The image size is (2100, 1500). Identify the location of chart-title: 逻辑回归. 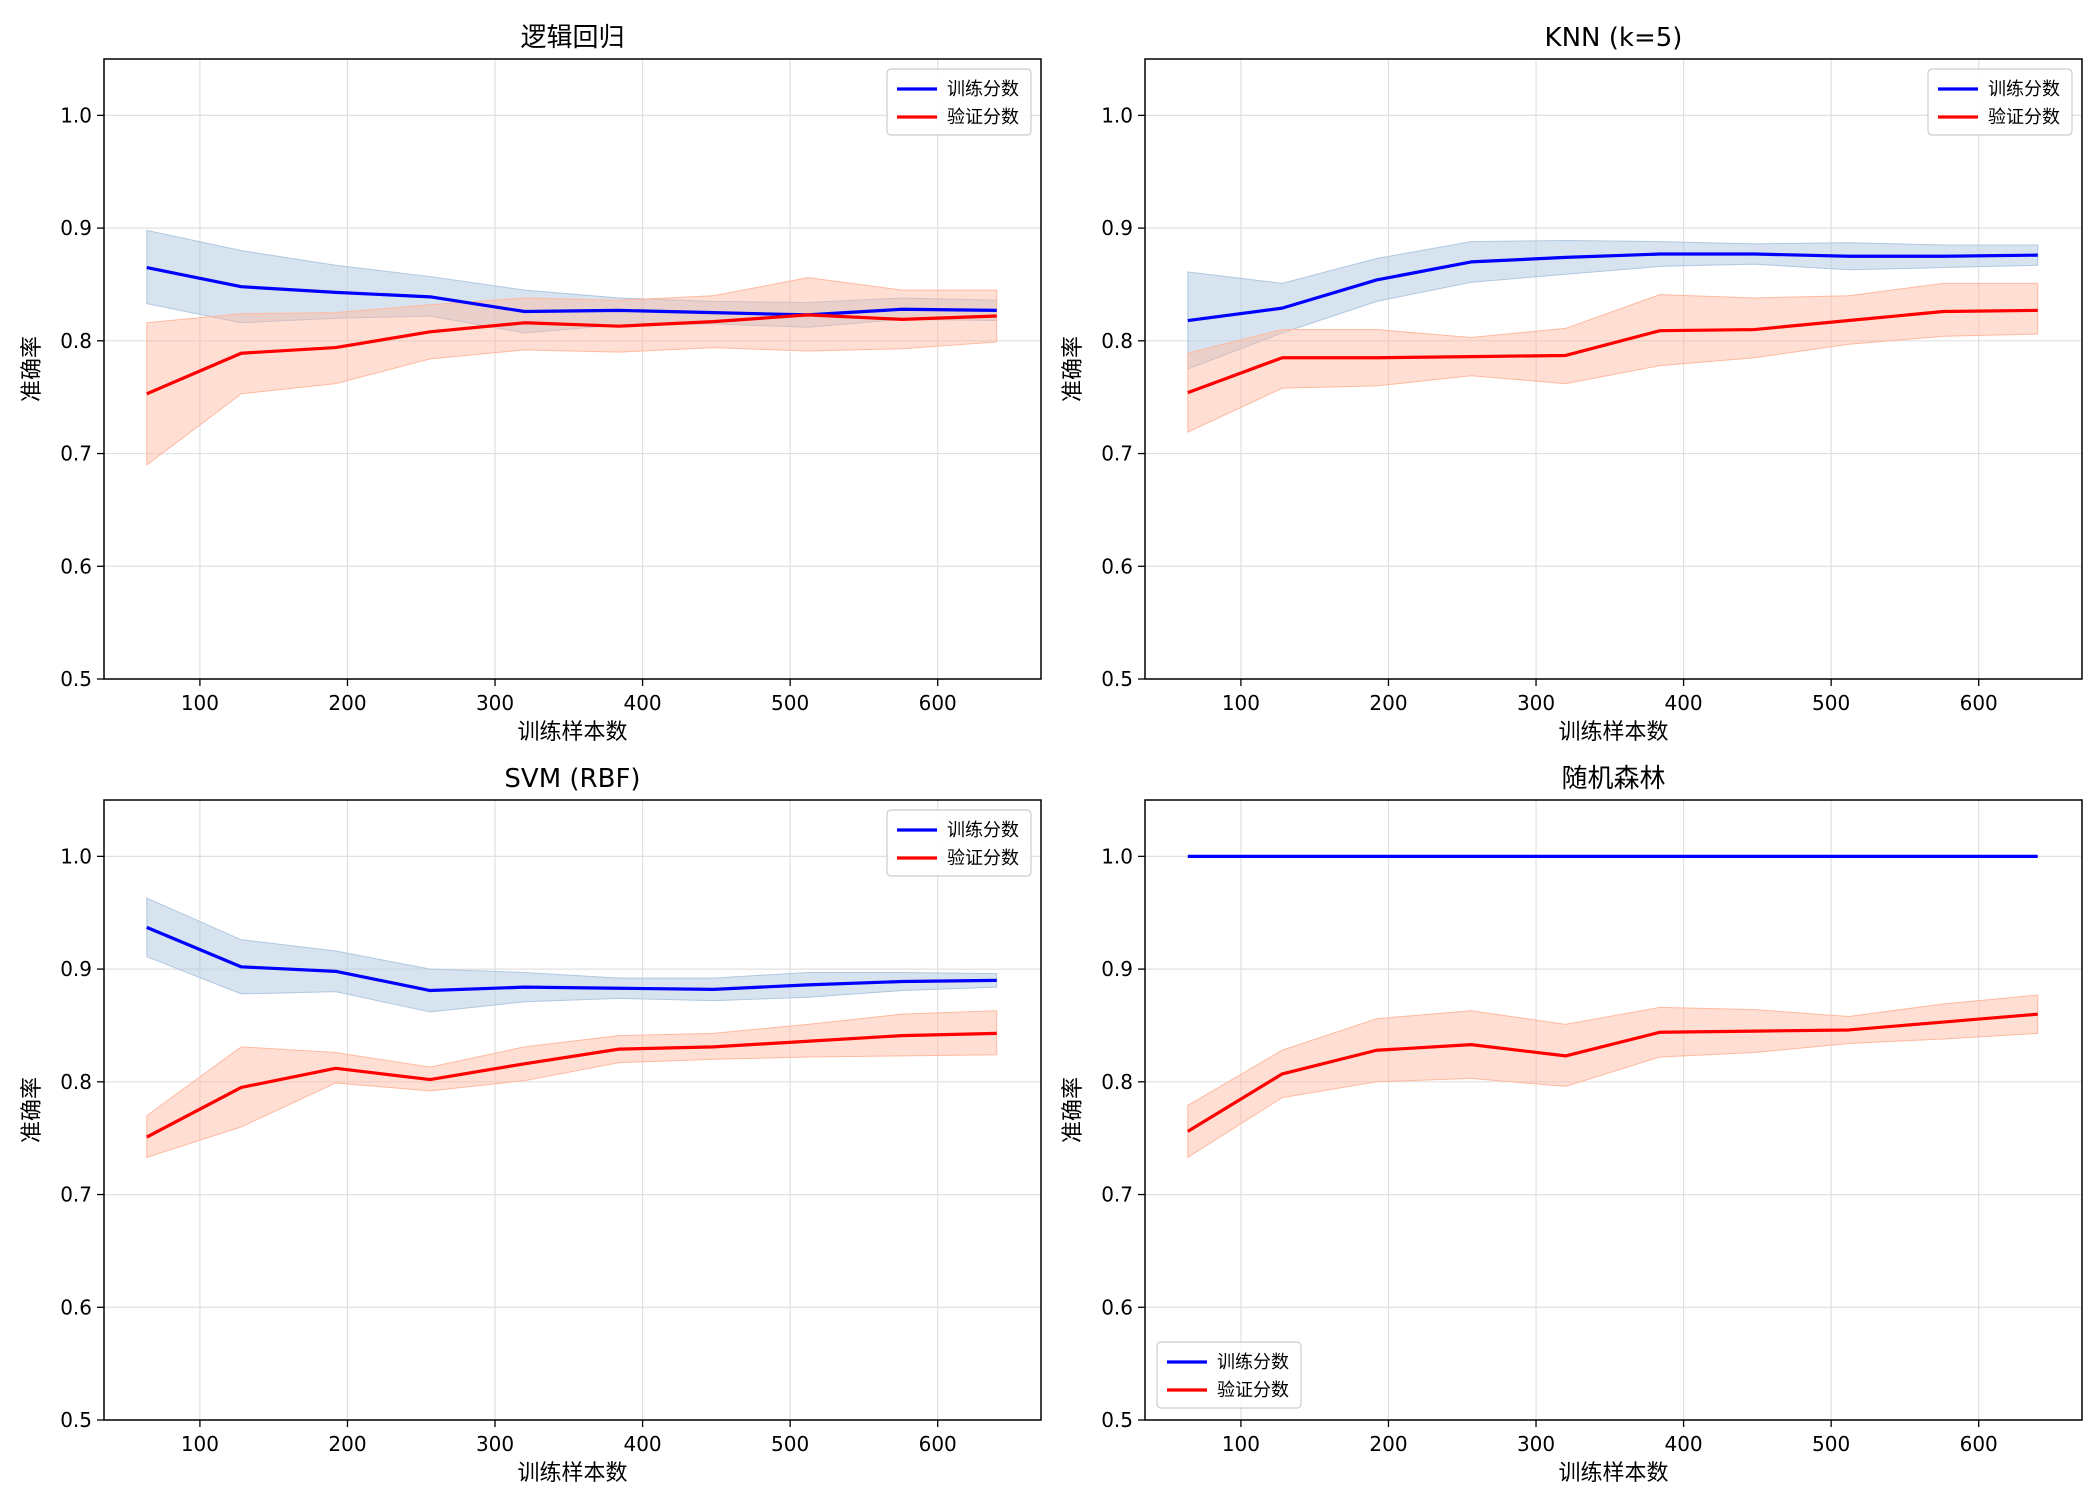
(572, 38).